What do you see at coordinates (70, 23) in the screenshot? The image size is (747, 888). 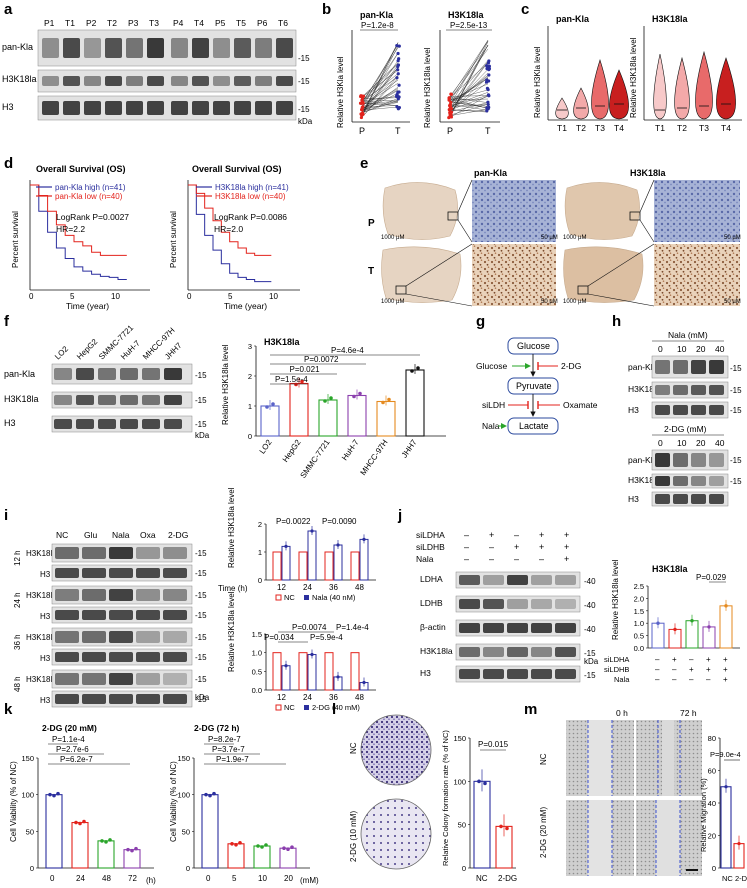 I see `lane-label: T1` at bounding box center [70, 23].